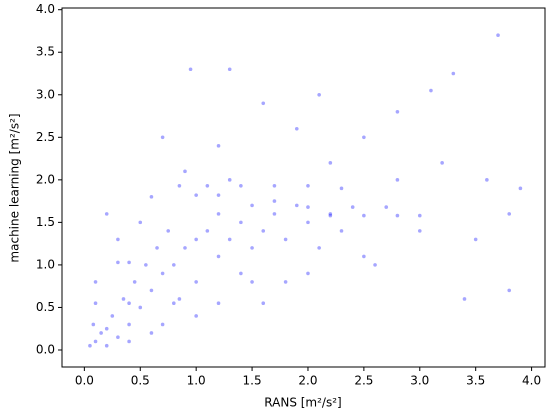 The height and width of the screenshot is (417, 550). What do you see at coordinates (302, 403) in the screenshot?
I see `x-axis-label: RANS [m²/s²]` at bounding box center [302, 403].